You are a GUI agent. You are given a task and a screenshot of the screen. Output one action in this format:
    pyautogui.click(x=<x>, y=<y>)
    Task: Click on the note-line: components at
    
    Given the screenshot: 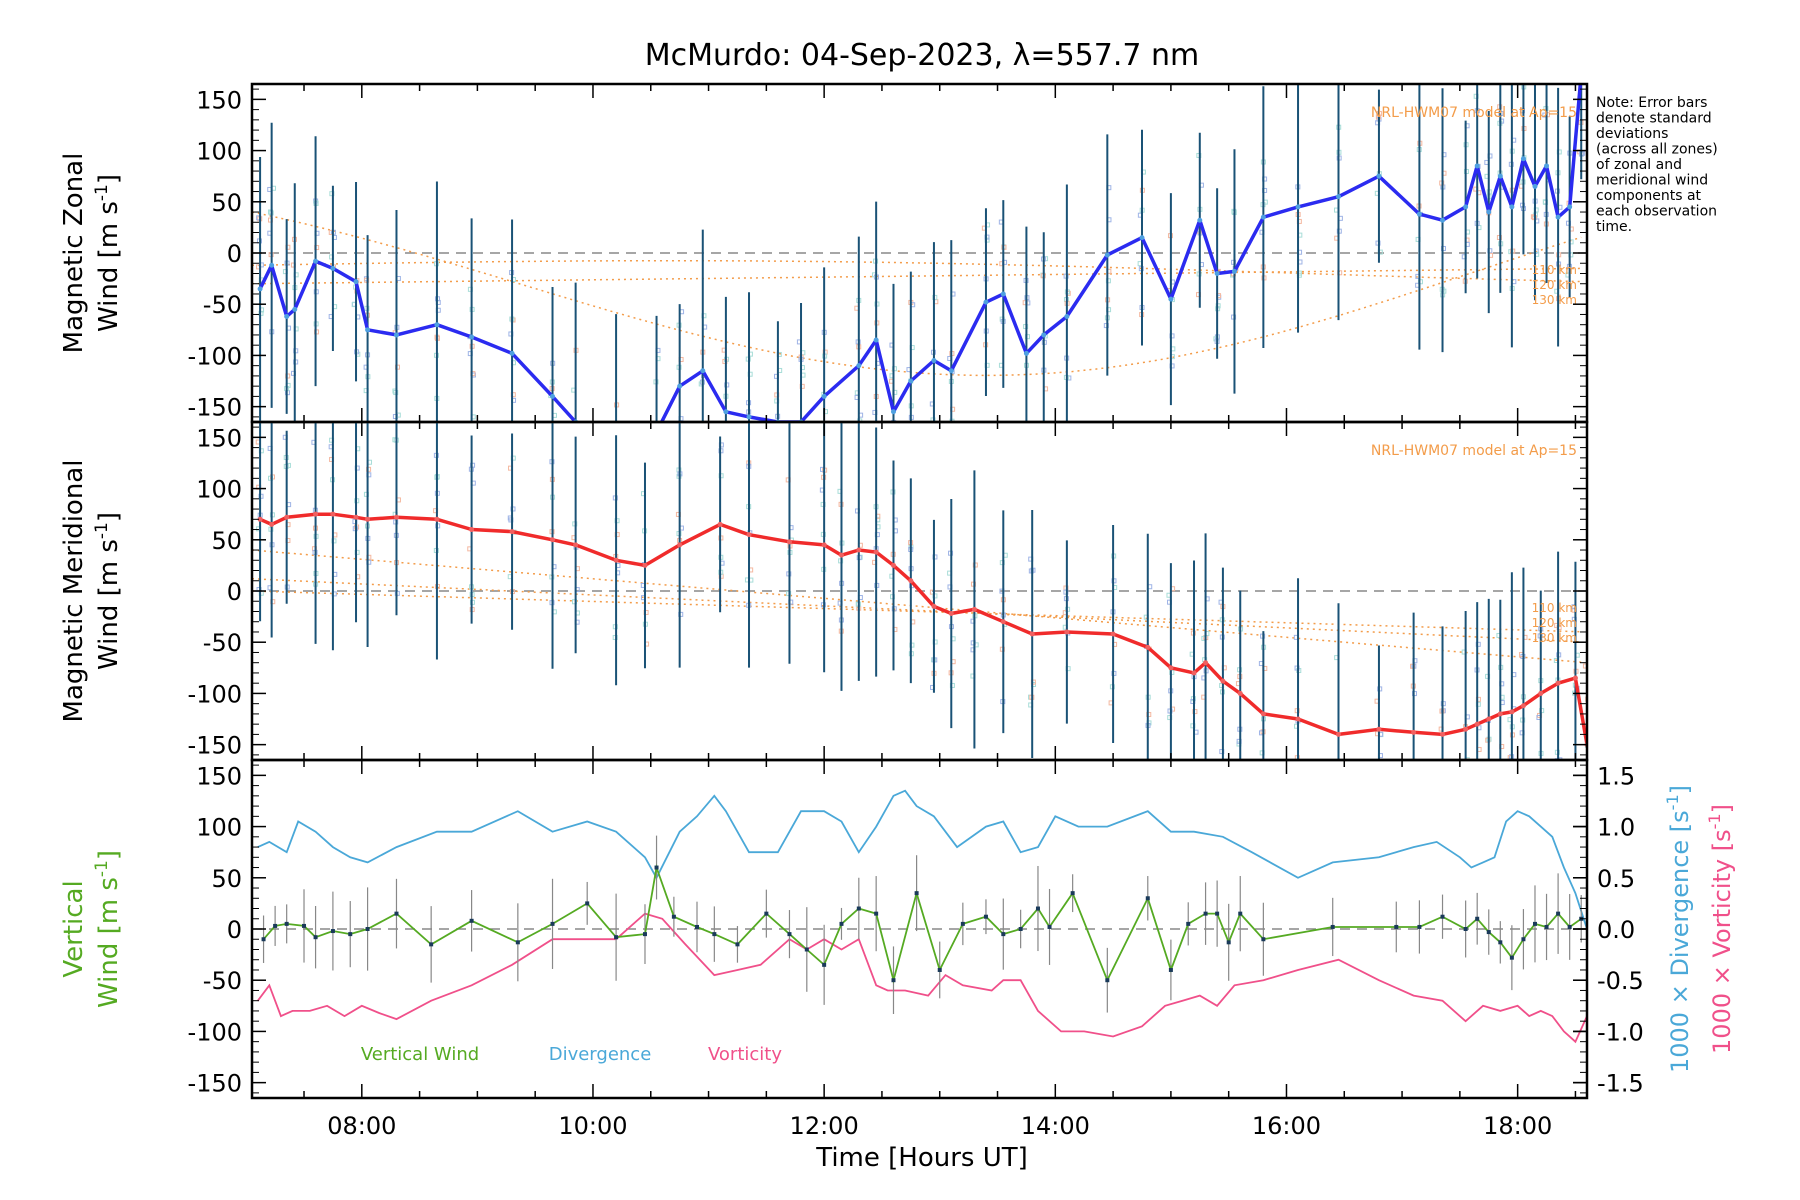 What is the action you would take?
    pyautogui.click(x=1649, y=196)
    